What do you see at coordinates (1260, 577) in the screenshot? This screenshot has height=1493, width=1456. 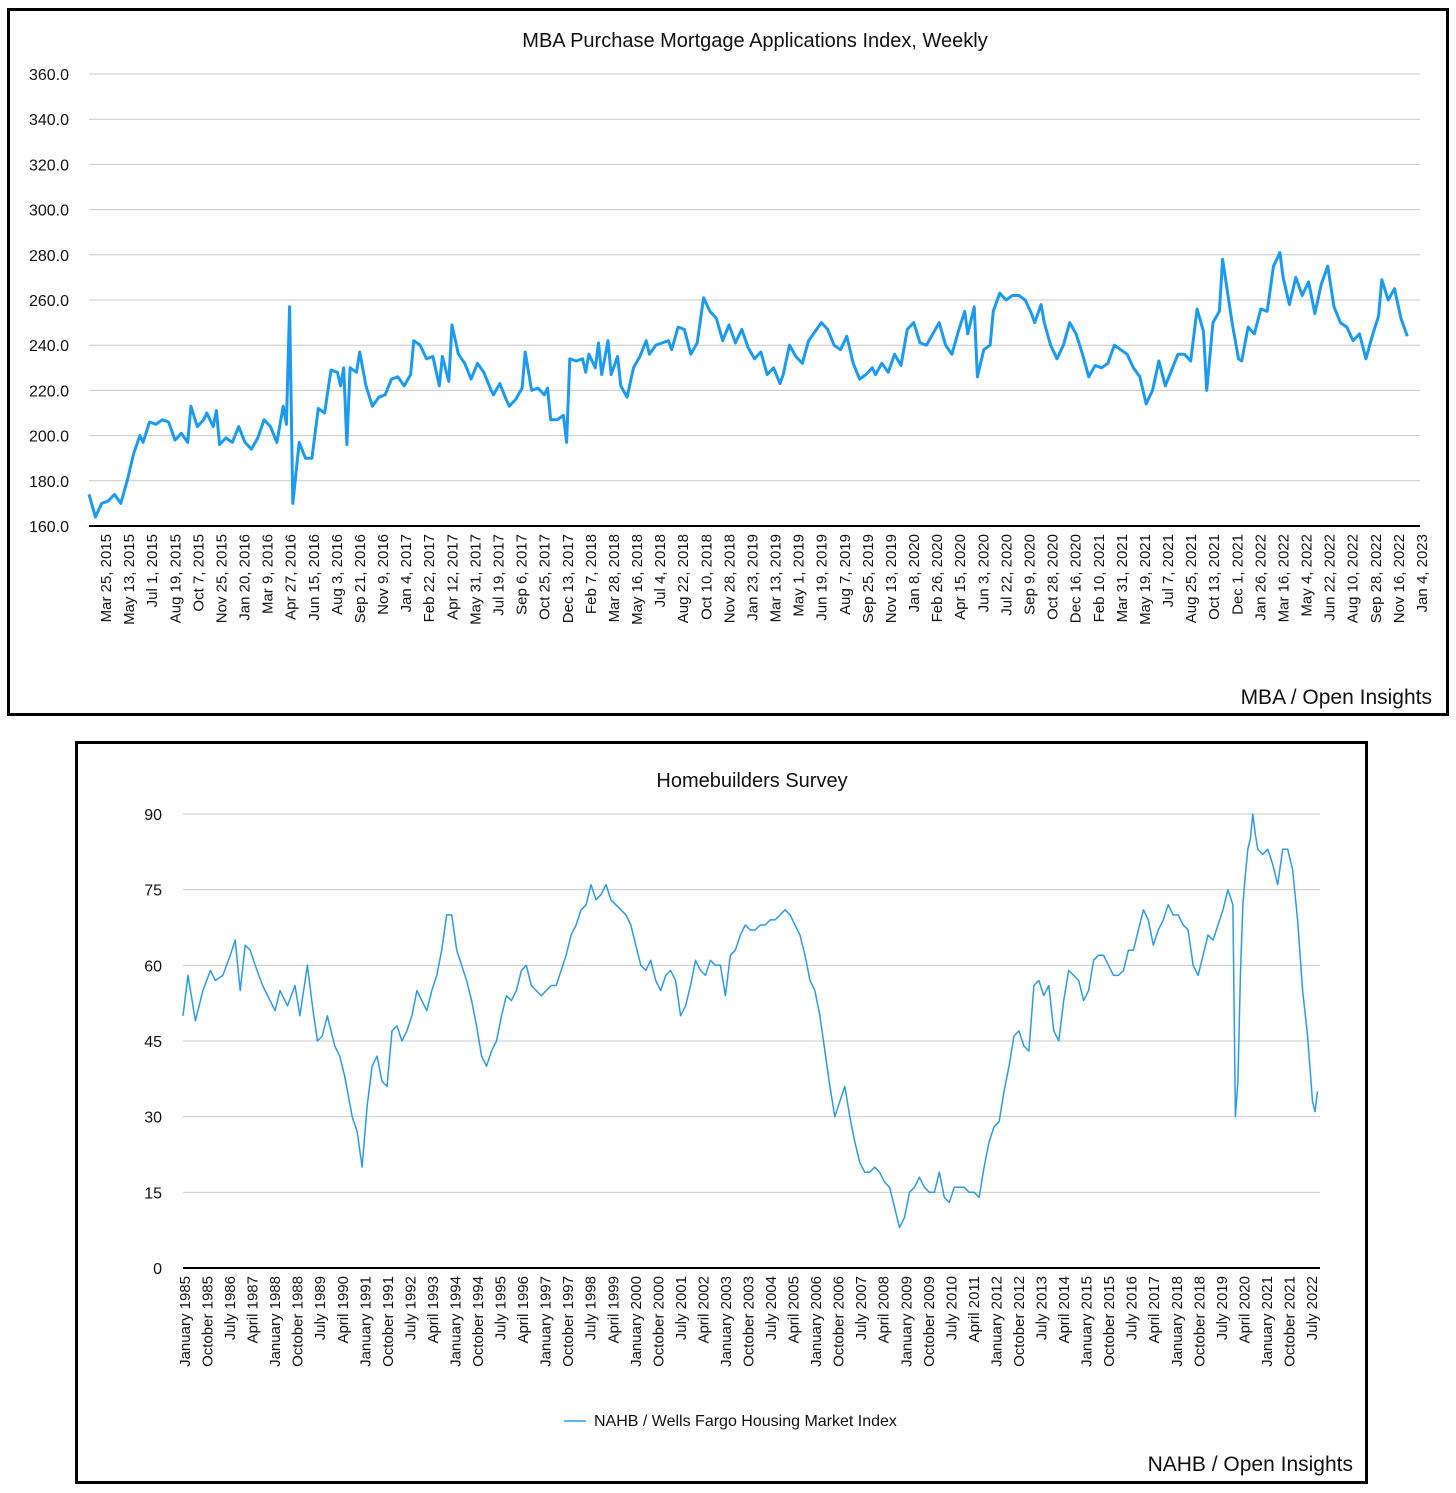 I see `x-tick-label: Jan 26, 2022` at bounding box center [1260, 577].